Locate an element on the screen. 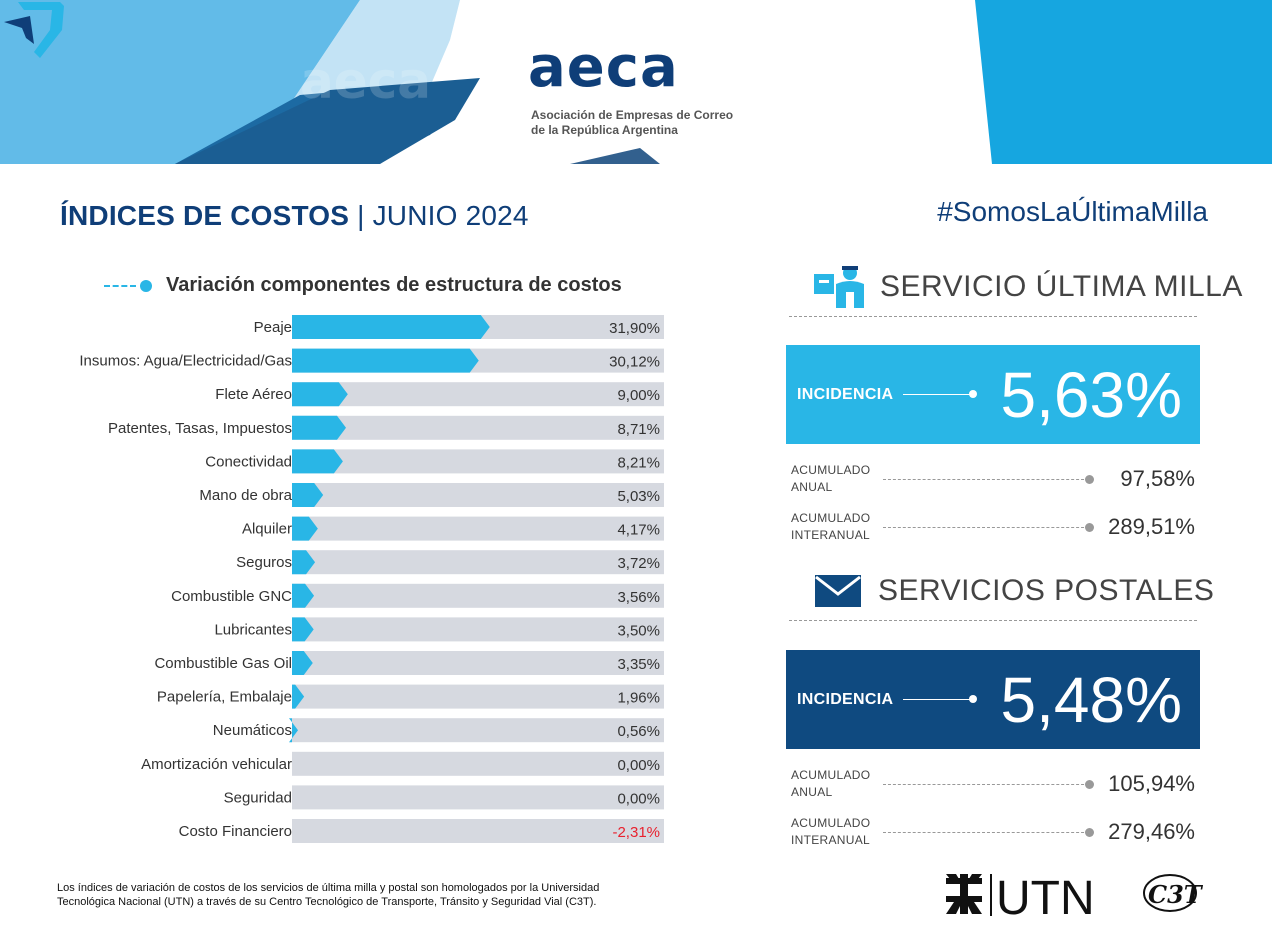  value-label: -2,31% is located at coordinates (636, 832).